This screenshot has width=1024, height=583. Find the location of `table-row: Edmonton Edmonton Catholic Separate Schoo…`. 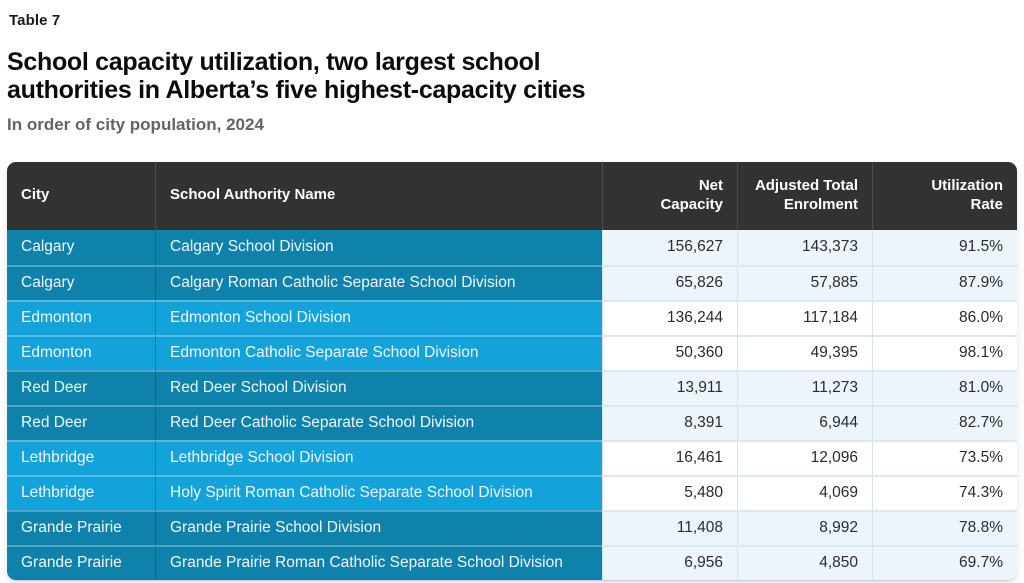

table-row: Edmonton Edmonton Catholic Separate Schoo… is located at coordinates (512, 352).